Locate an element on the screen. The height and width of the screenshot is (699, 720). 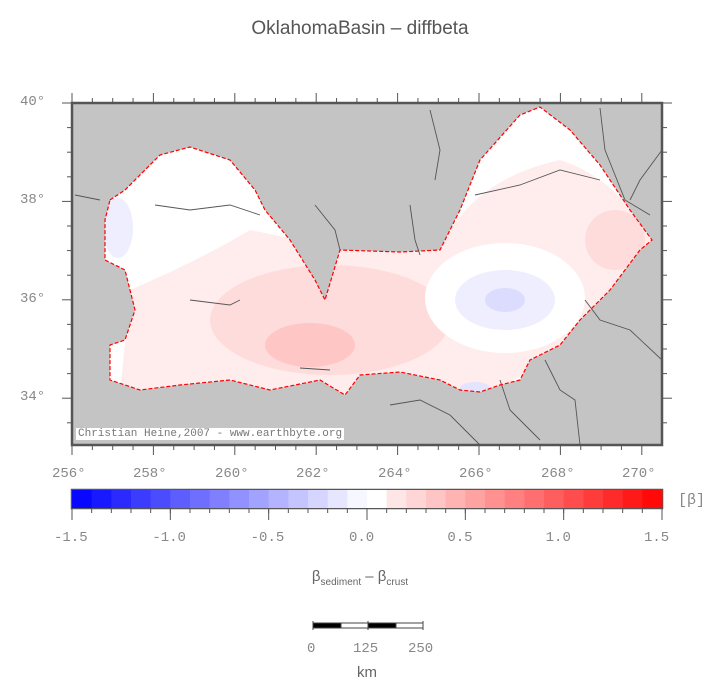
colorbar is located at coordinates (367, 499).